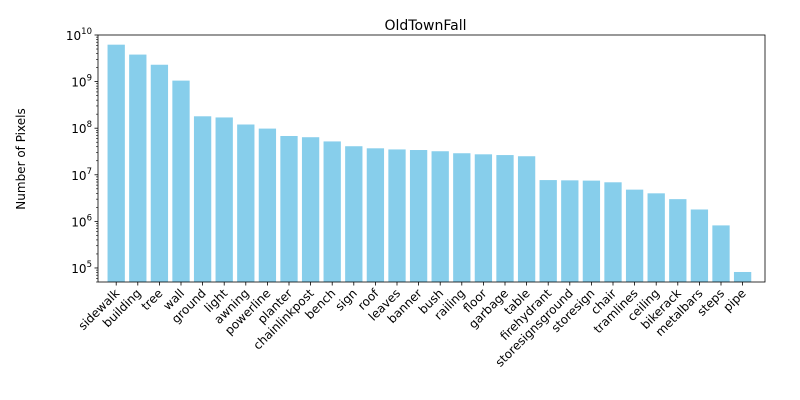 The height and width of the screenshot is (400, 800). What do you see at coordinates (202, 199) in the screenshot?
I see `bar-ground` at bounding box center [202, 199].